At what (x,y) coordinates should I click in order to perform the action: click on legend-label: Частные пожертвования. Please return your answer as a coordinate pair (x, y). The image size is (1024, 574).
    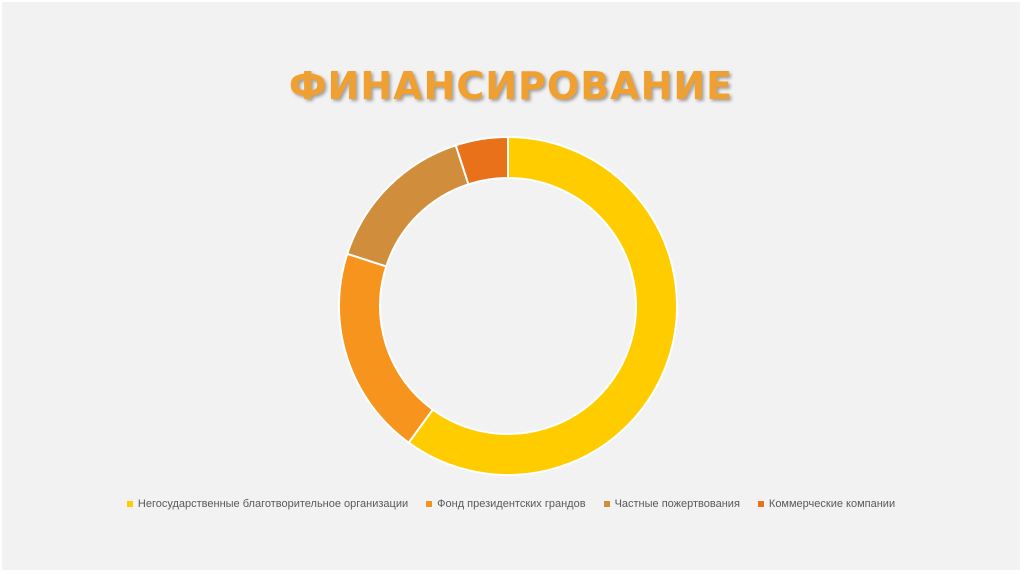
    Looking at the image, I should click on (677, 504).